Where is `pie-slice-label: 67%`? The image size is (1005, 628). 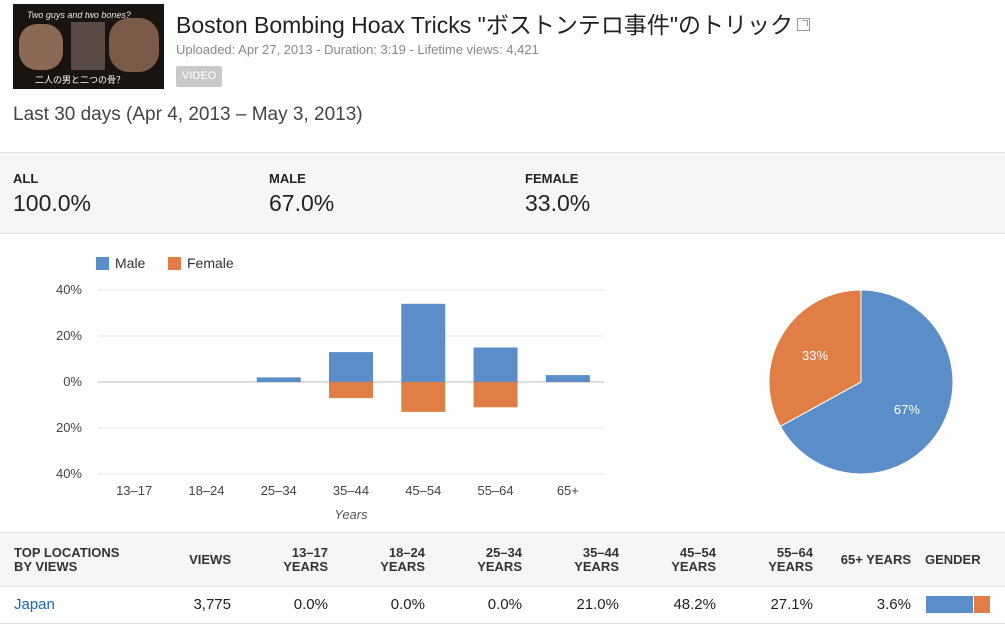
pie-slice-label: 67% is located at coordinates (907, 409).